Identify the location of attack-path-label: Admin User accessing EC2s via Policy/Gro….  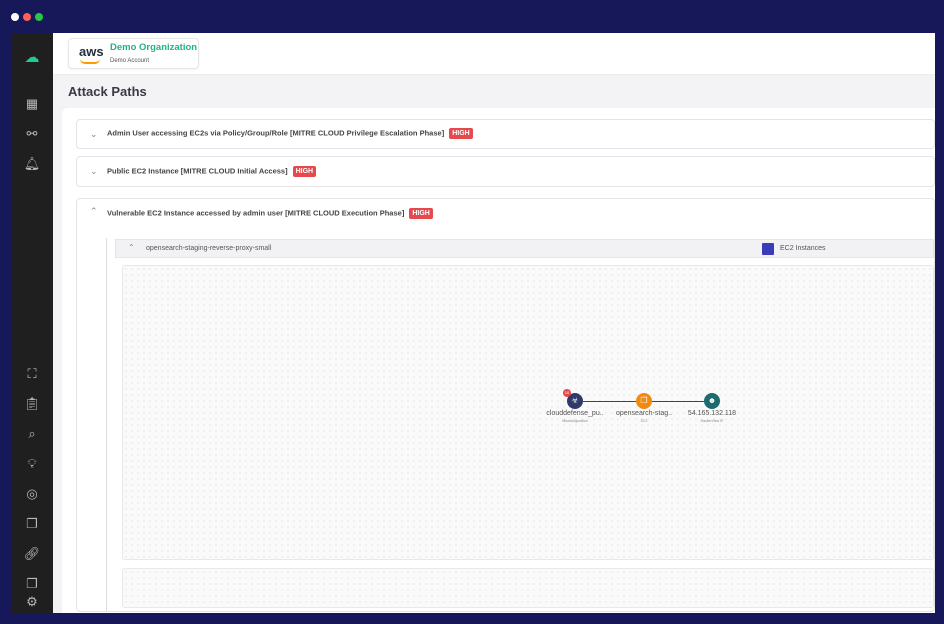
(276, 133).